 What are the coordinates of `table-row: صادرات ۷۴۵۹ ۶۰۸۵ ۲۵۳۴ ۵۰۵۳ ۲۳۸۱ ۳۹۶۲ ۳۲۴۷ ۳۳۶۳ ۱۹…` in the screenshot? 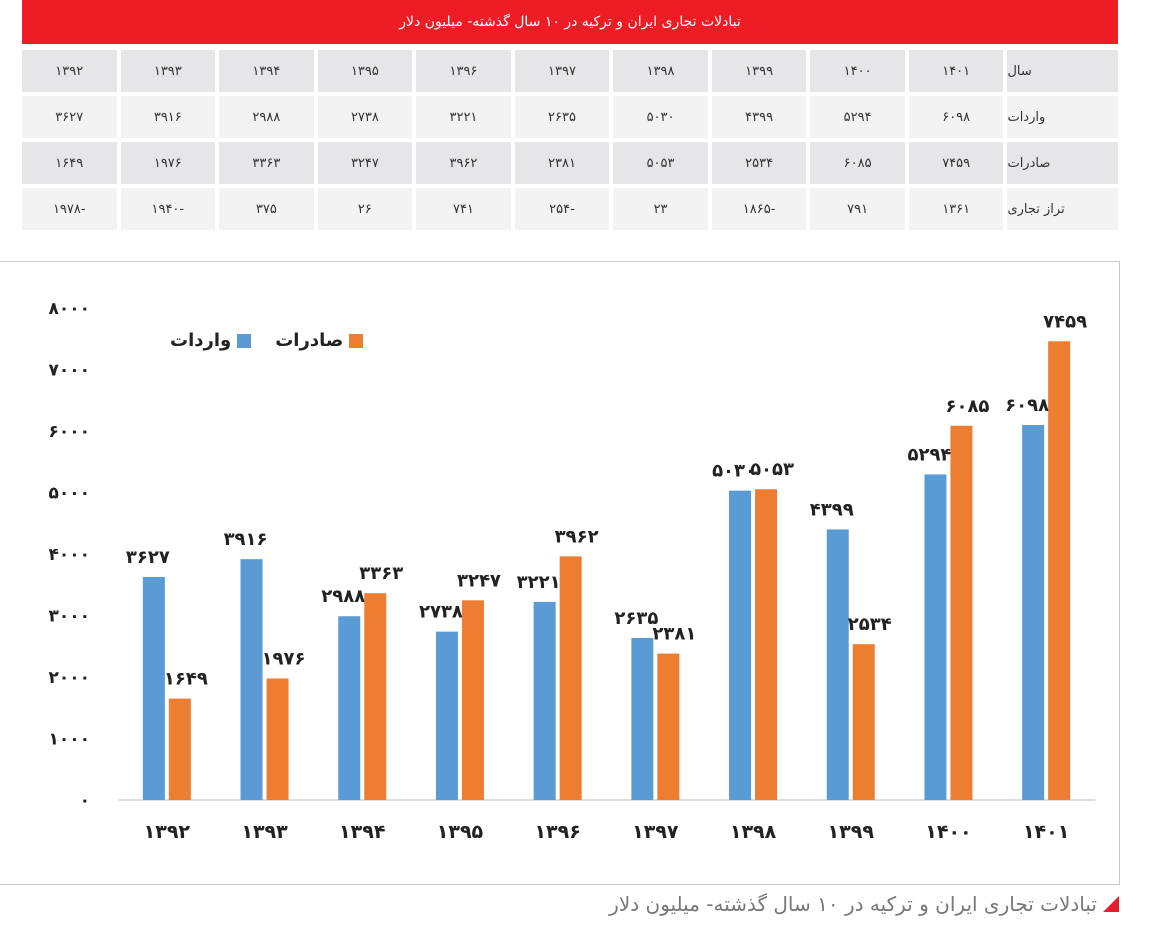 It's located at (569, 163).